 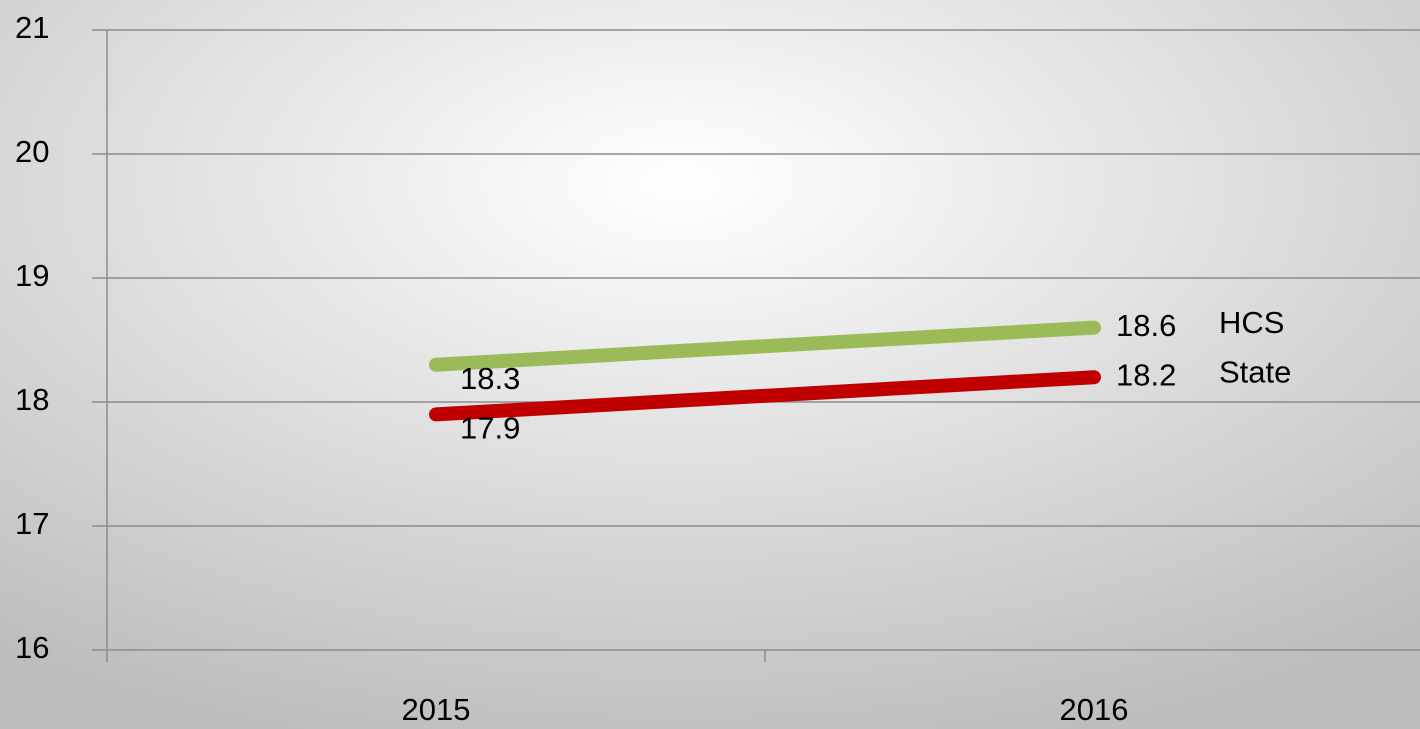 What do you see at coordinates (1251, 322) in the screenshot?
I see `series-label: HCS` at bounding box center [1251, 322].